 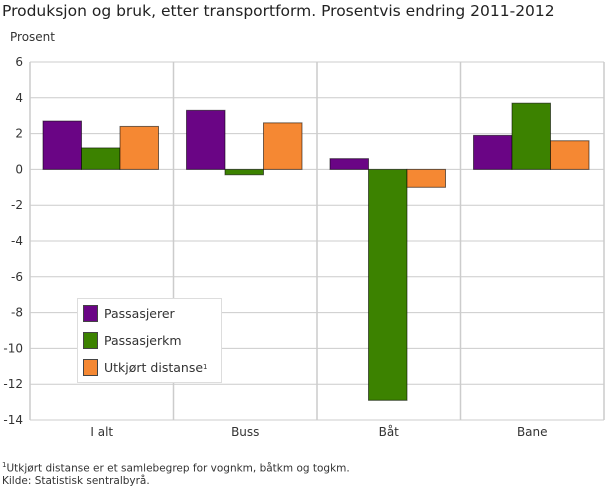 What do you see at coordinates (101, 432) in the screenshot?
I see `x-tick-label: I alt` at bounding box center [101, 432].